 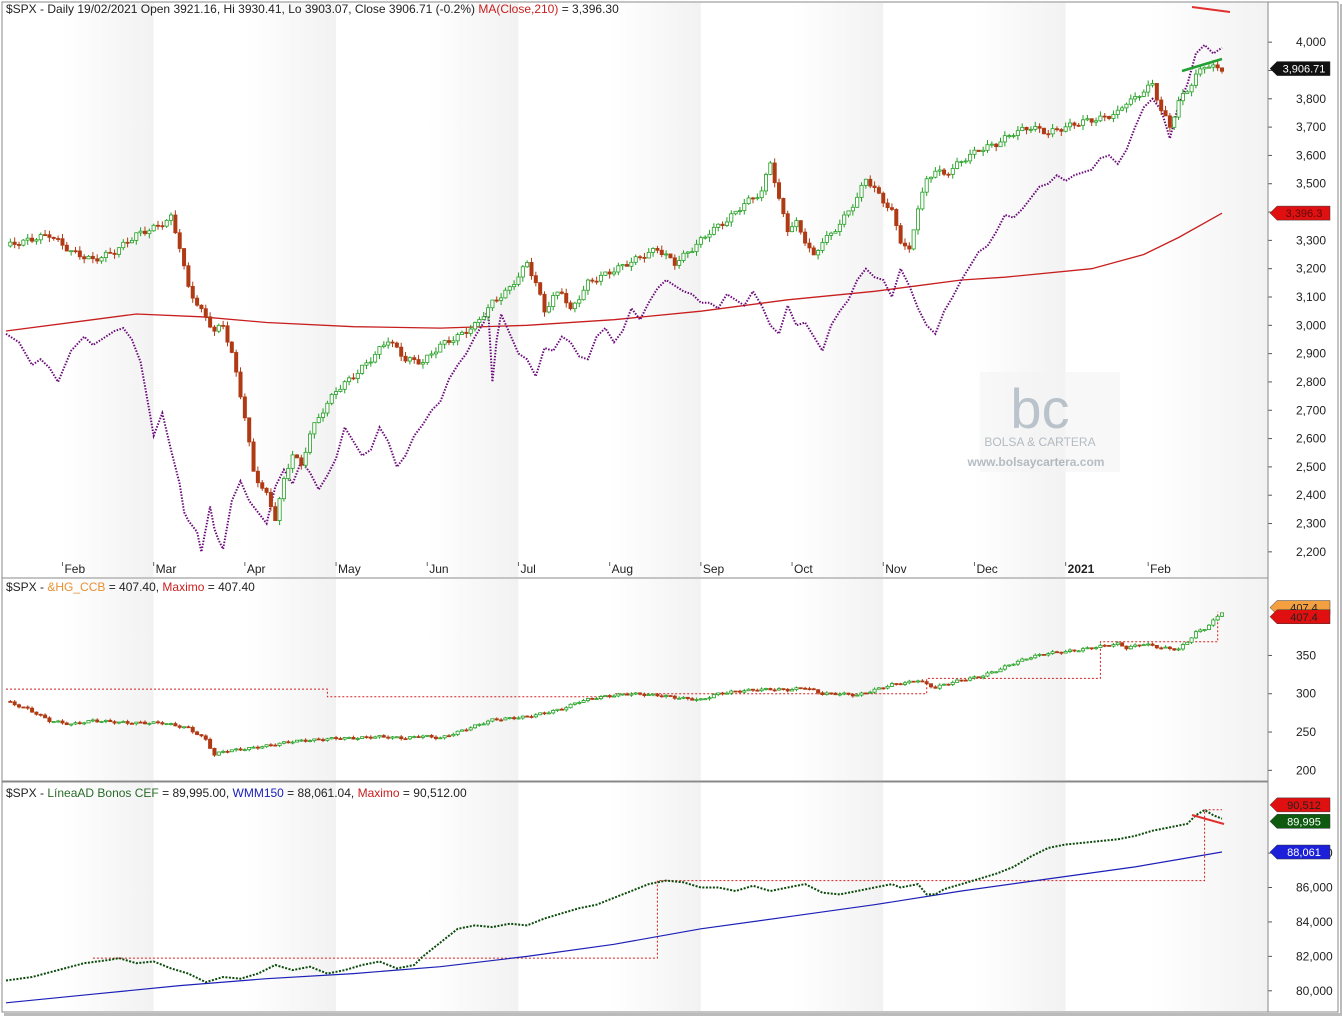 I want to click on y-tick-label: 3,100, so click(x=1311, y=297).